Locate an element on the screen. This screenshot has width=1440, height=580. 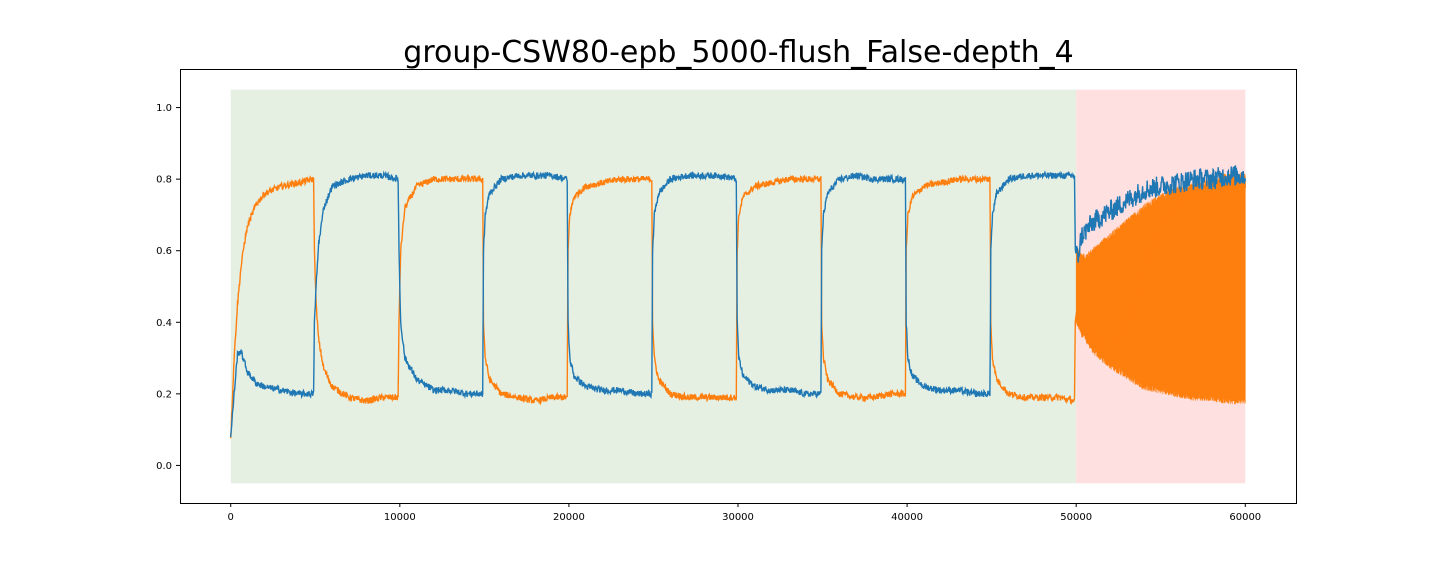
x-tick-label: 40000 is located at coordinates (907, 517).